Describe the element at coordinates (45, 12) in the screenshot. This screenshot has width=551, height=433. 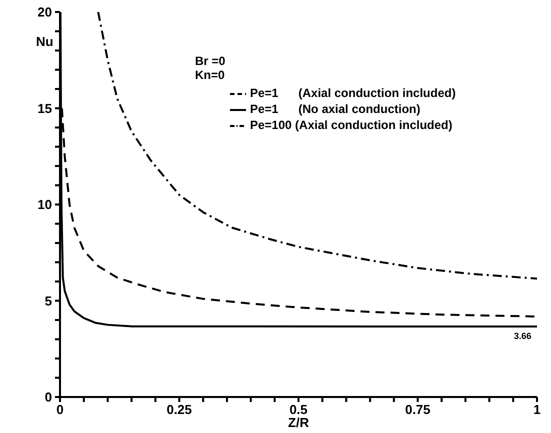
I see `y-tick-label: 20` at that location.